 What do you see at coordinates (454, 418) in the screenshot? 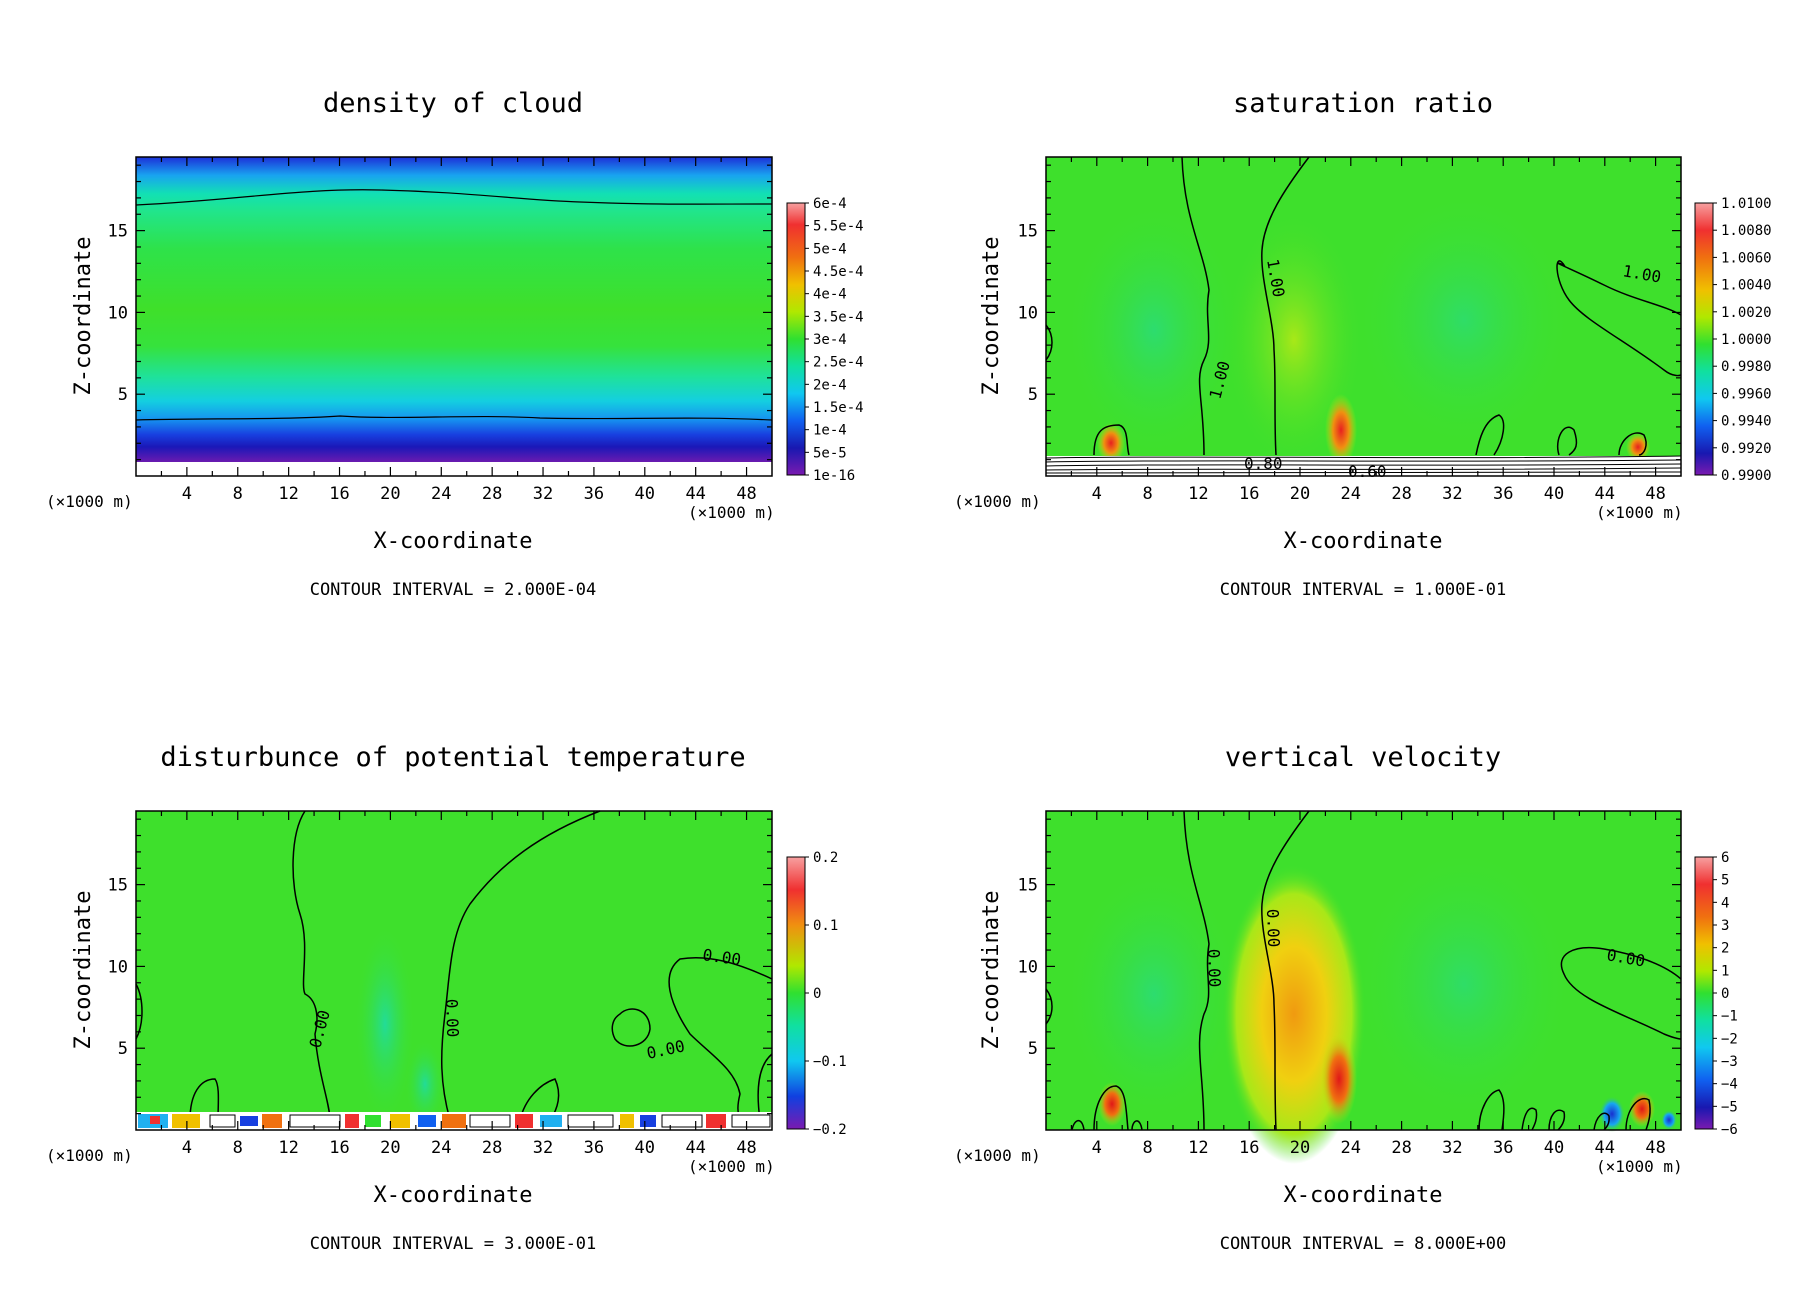
I see `contour-lower` at bounding box center [454, 418].